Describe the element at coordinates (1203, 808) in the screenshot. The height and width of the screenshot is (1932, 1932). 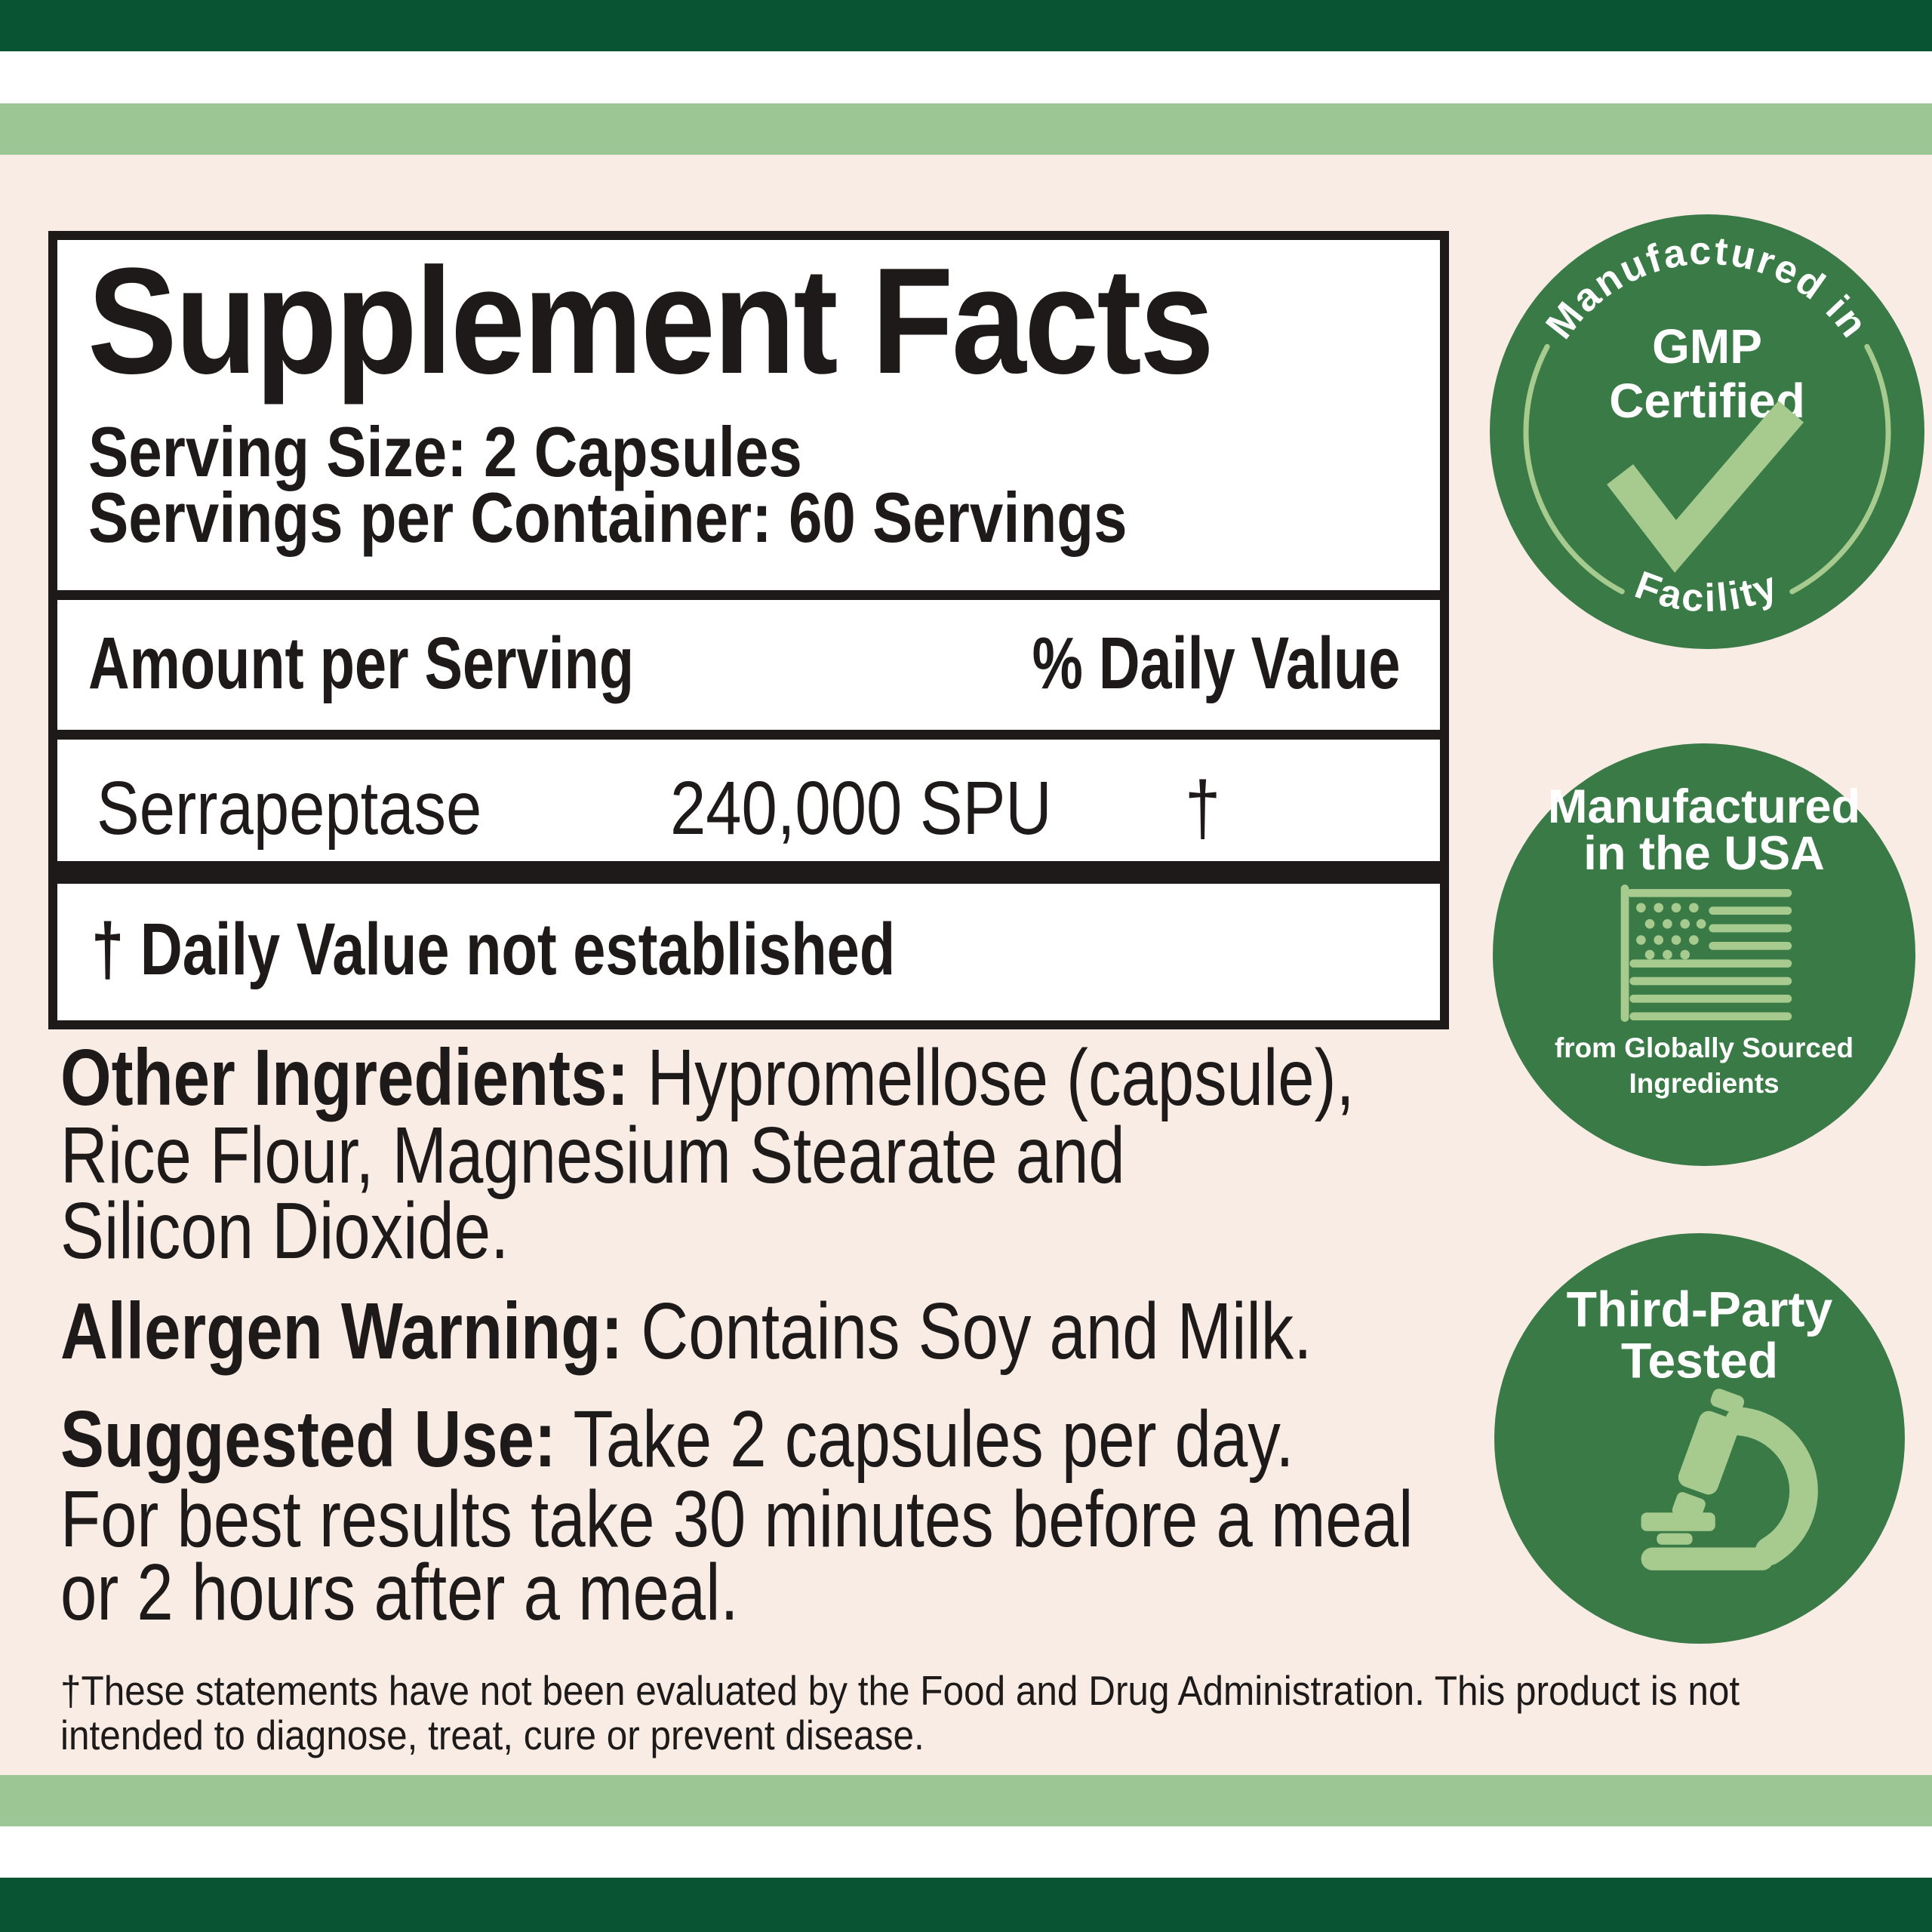
I see `ingredient-daily-value: †` at that location.